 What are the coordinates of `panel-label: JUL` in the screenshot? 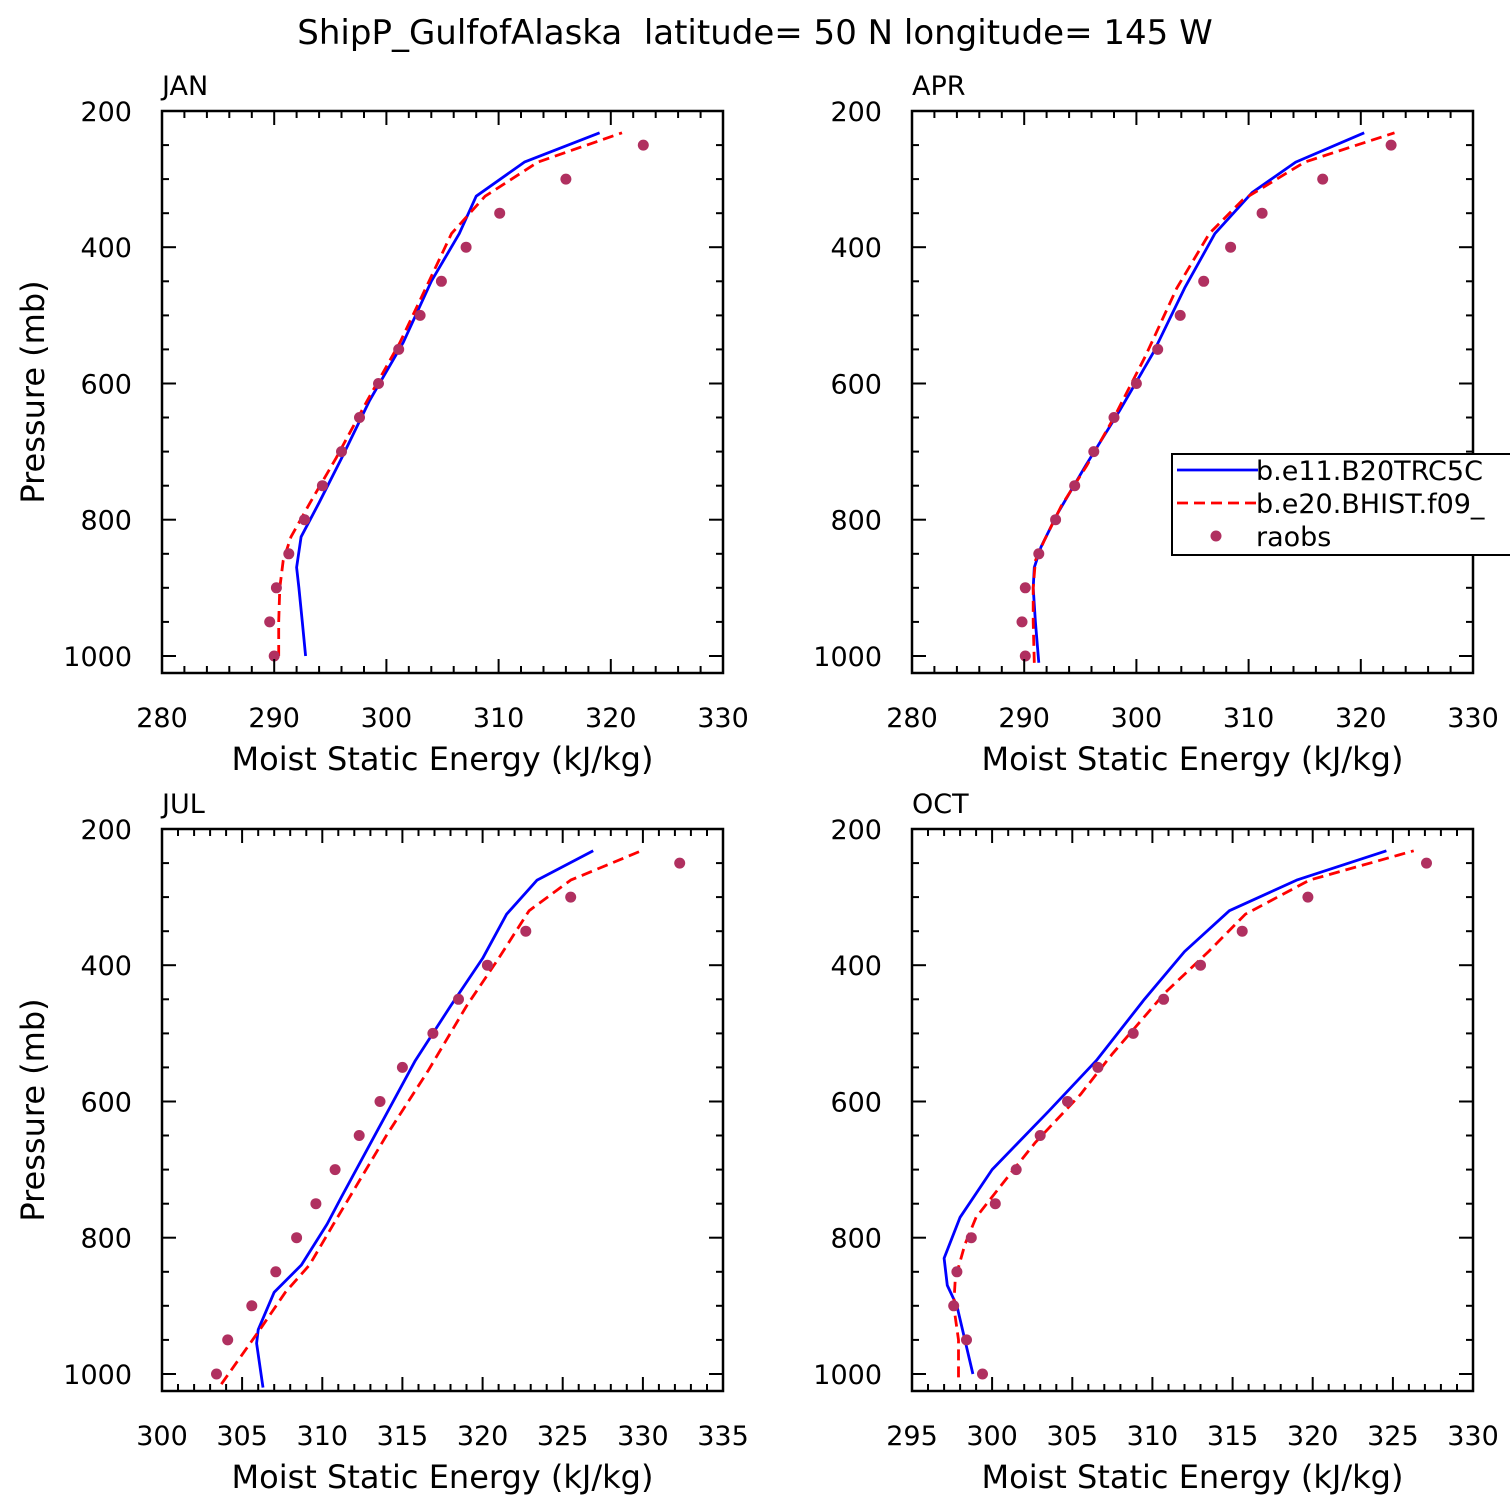 It's located at (182, 804).